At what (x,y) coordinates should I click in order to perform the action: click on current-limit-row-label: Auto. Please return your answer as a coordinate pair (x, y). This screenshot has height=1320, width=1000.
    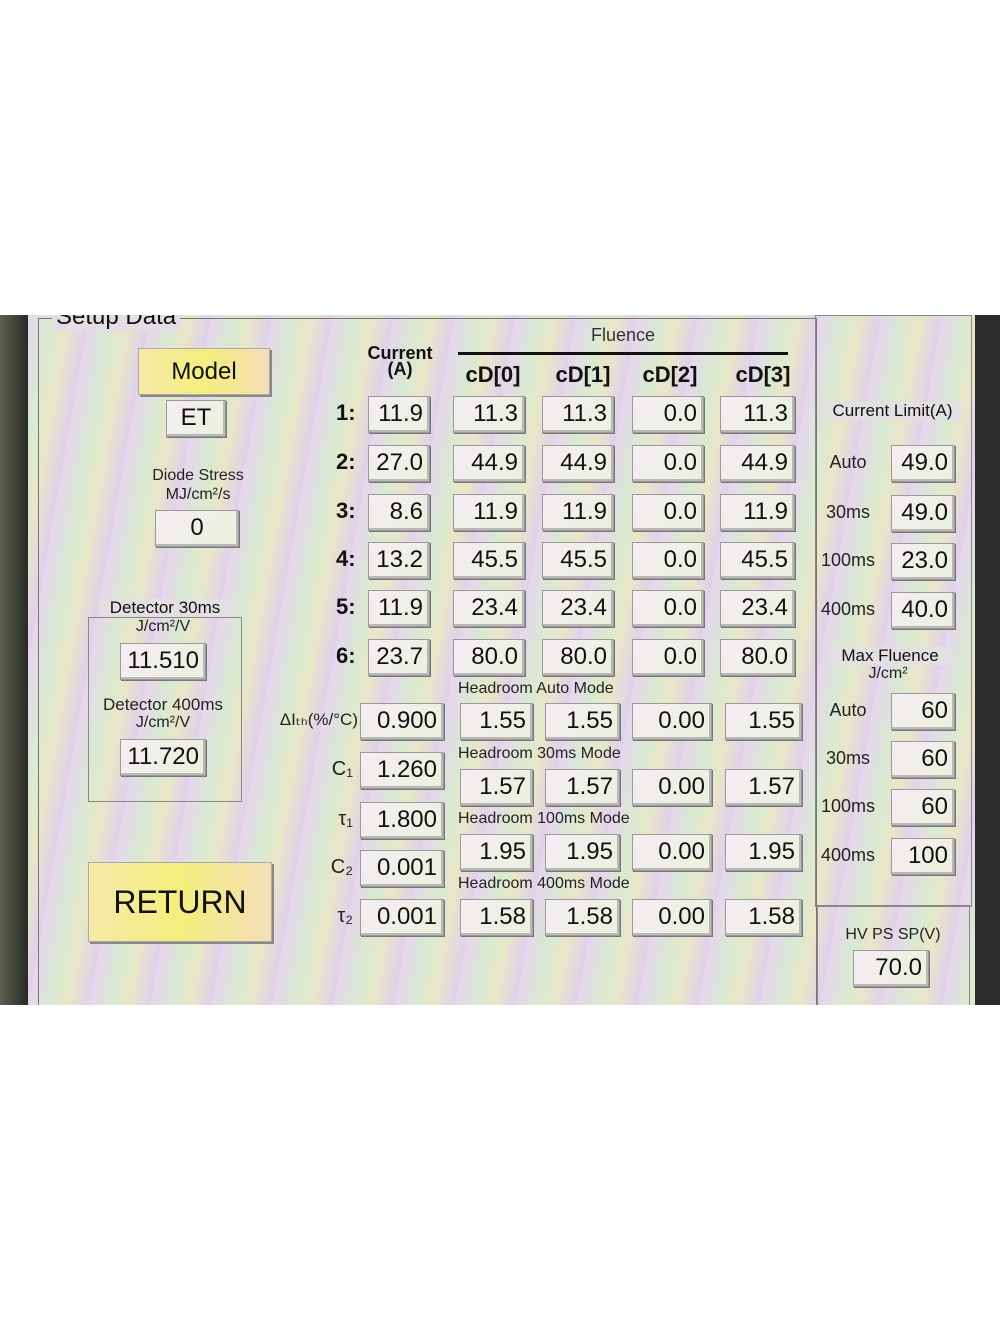
    Looking at the image, I should click on (848, 462).